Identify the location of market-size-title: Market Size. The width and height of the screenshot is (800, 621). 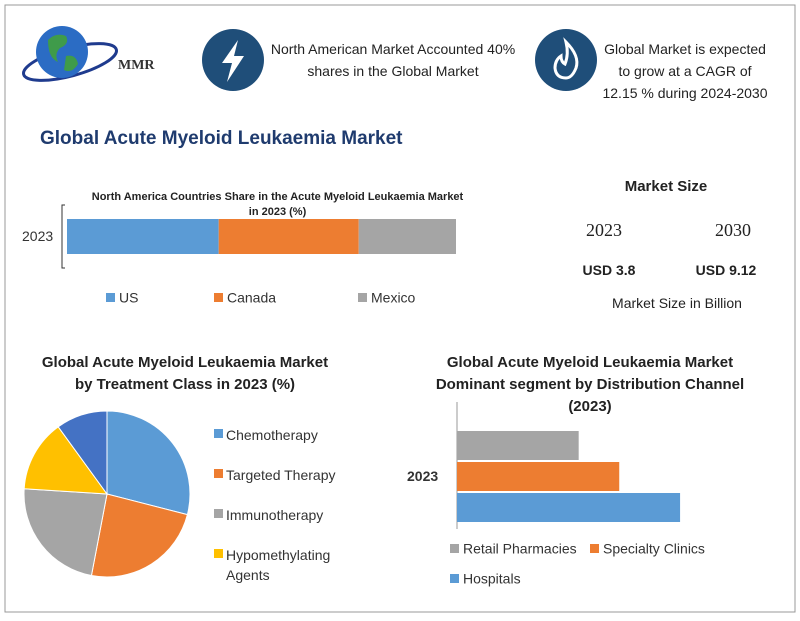
(666, 186).